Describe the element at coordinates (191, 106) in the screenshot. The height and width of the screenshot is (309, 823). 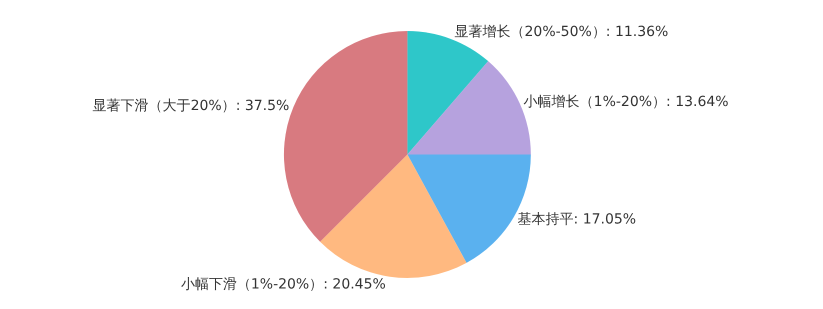
I see `slice-label: 显著下滑（大于20%）: 37.5%` at that location.